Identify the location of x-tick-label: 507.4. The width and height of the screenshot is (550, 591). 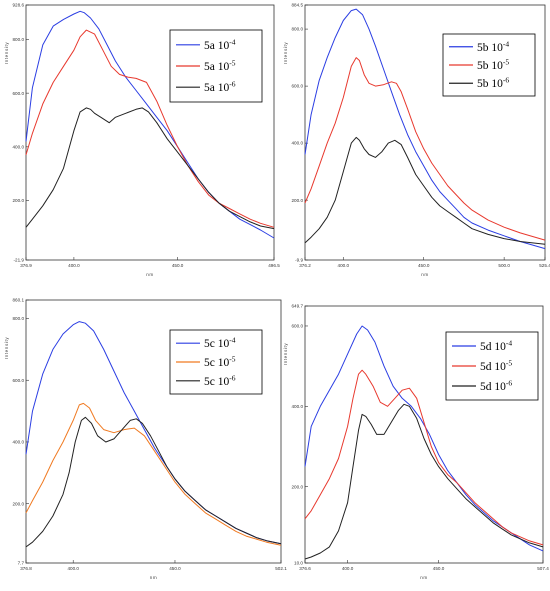
(543, 568).